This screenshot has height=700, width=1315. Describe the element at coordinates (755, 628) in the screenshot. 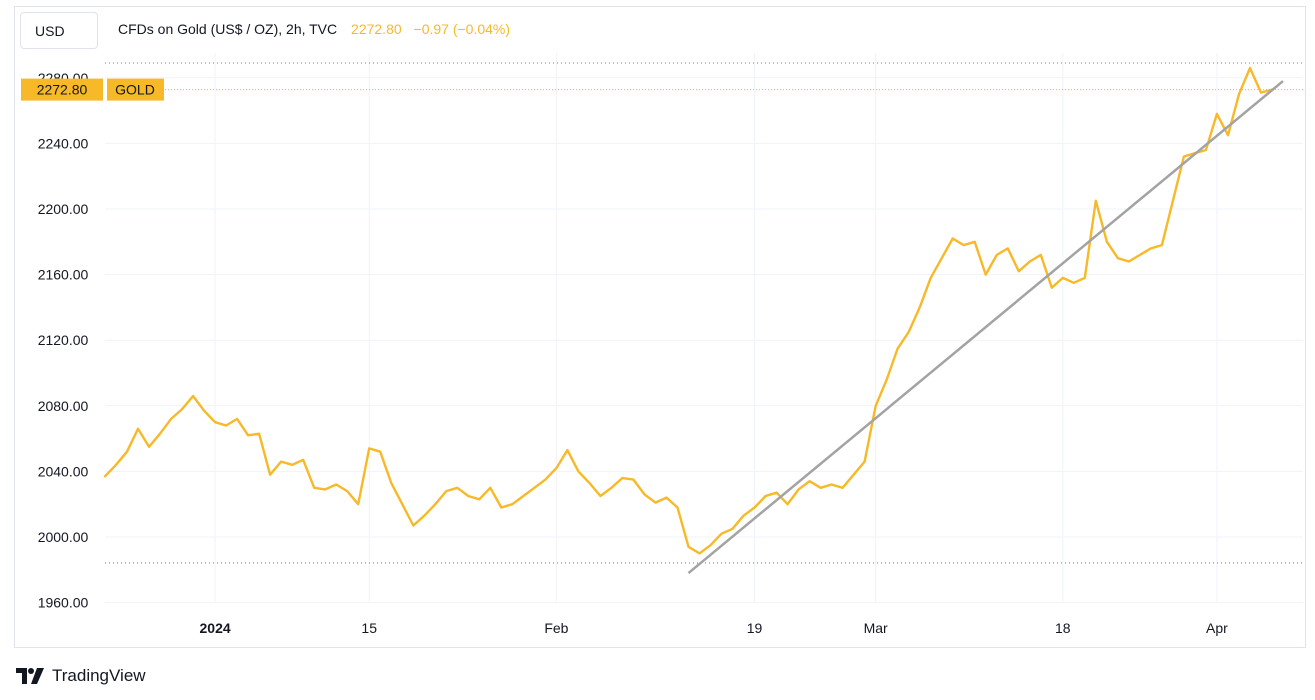

I see `x-tick-label: 19` at that location.